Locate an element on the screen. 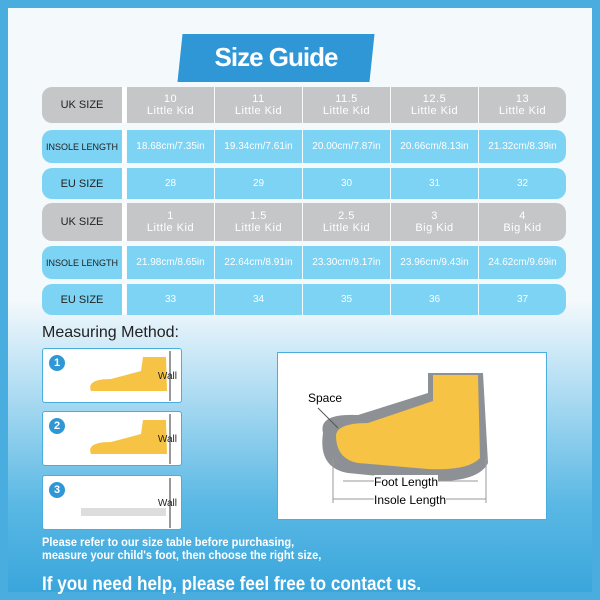  insole-cell: 20.66cm/8.13in is located at coordinates (434, 146).